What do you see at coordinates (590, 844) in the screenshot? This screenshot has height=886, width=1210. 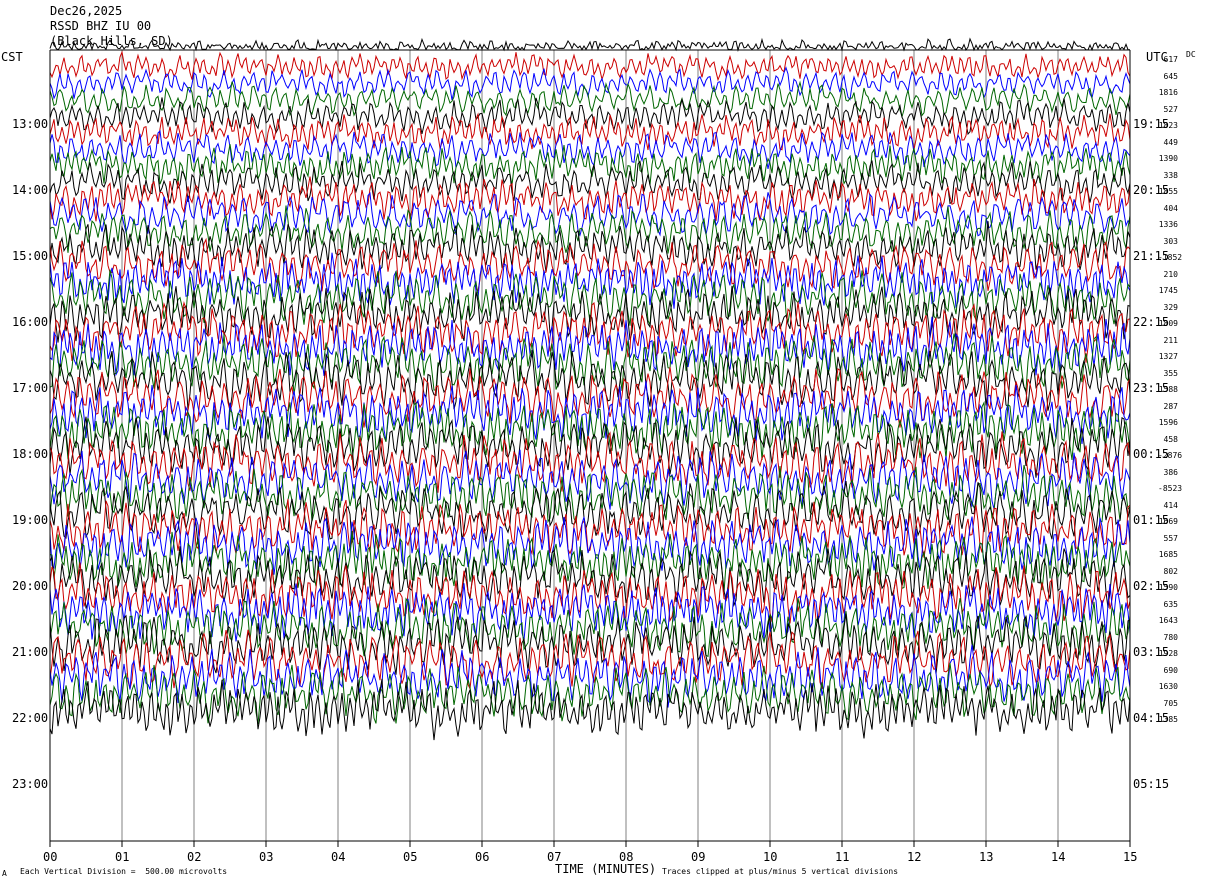 I see `x-axis-ticks` at bounding box center [590, 844].